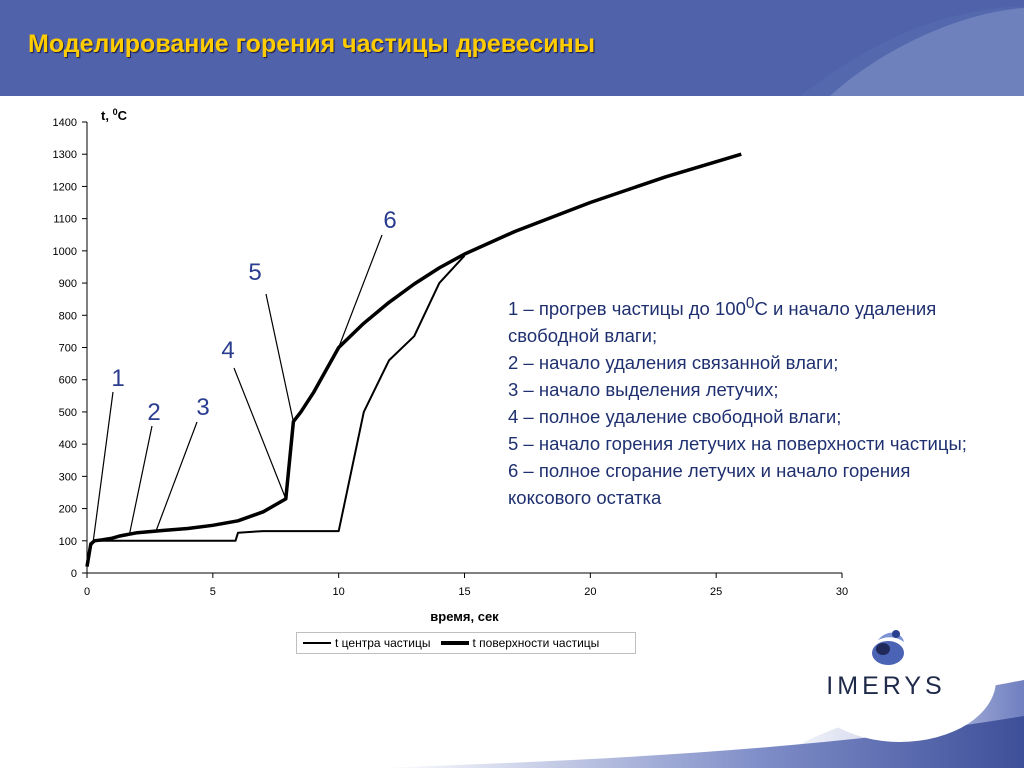 The image size is (1024, 768). What do you see at coordinates (254, 272) in the screenshot?
I see `annotation-label-5: 5` at bounding box center [254, 272].